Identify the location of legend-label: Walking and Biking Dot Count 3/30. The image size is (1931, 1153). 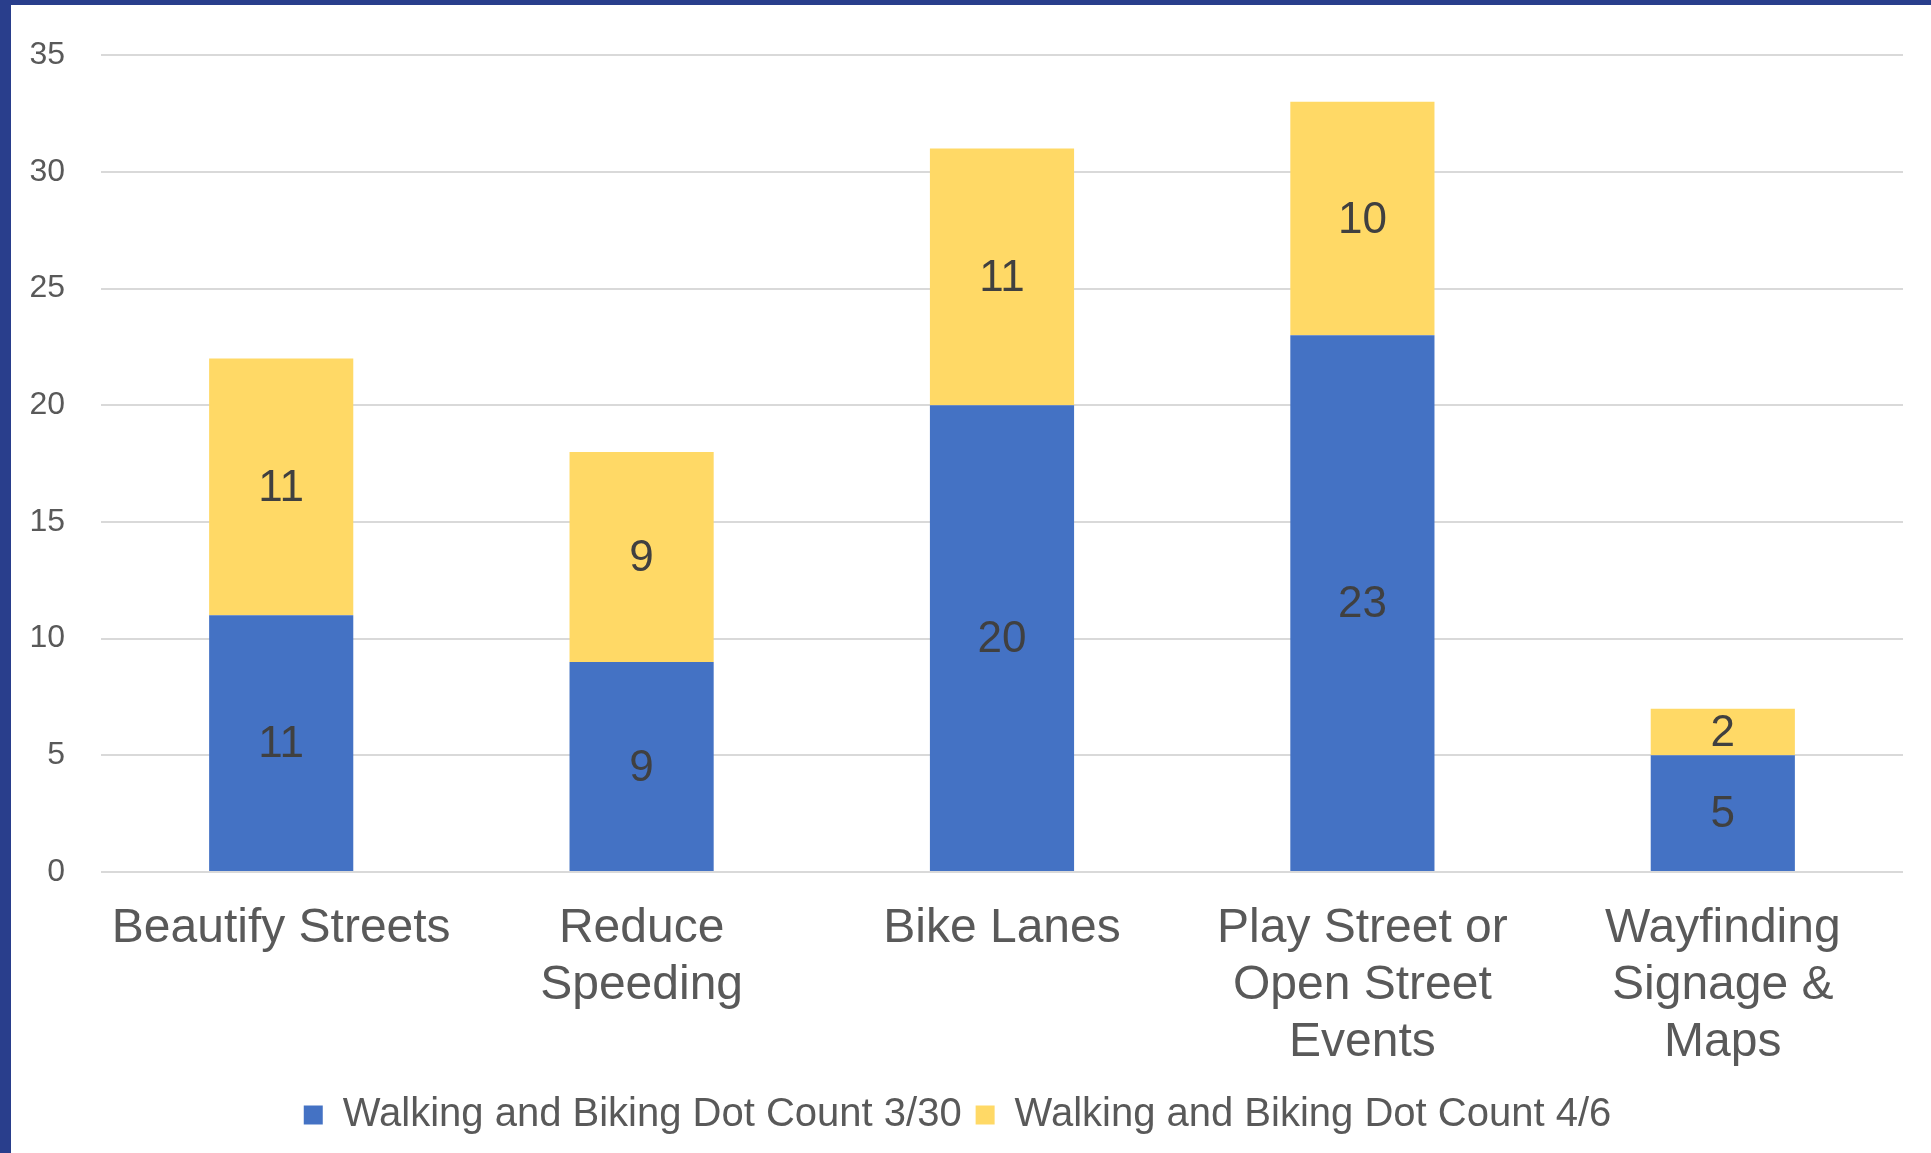
(652, 1112).